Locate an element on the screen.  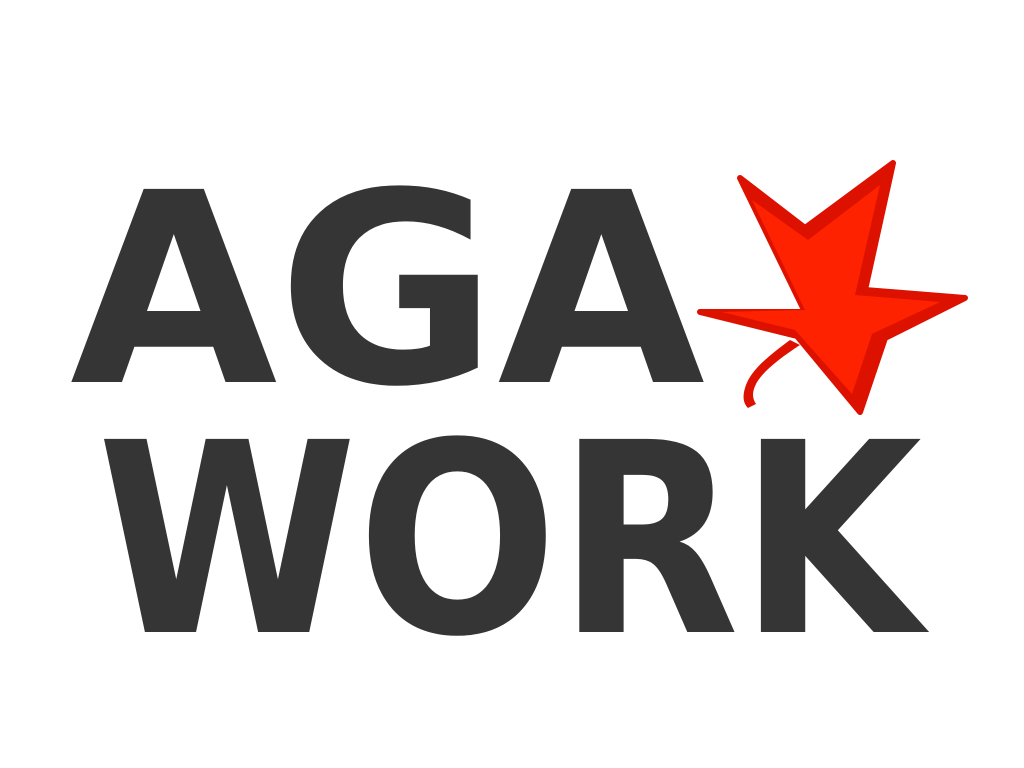
maple-leaf-icon is located at coordinates (832, 287).